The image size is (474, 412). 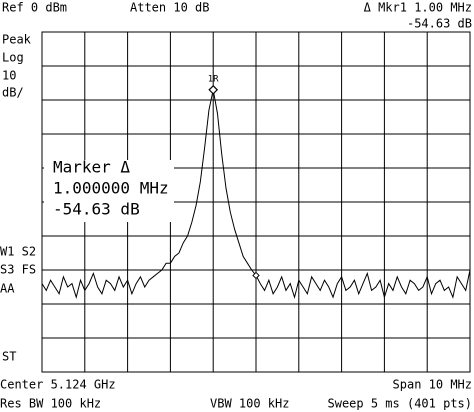 I want to click on marker-title: Marker Δ, so click(x=91, y=167).